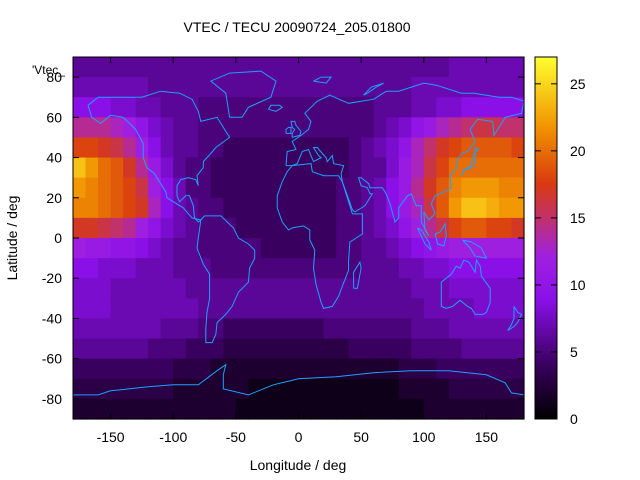 This screenshot has width=640, height=480. I want to click on x-tick-label: 150, so click(487, 437).